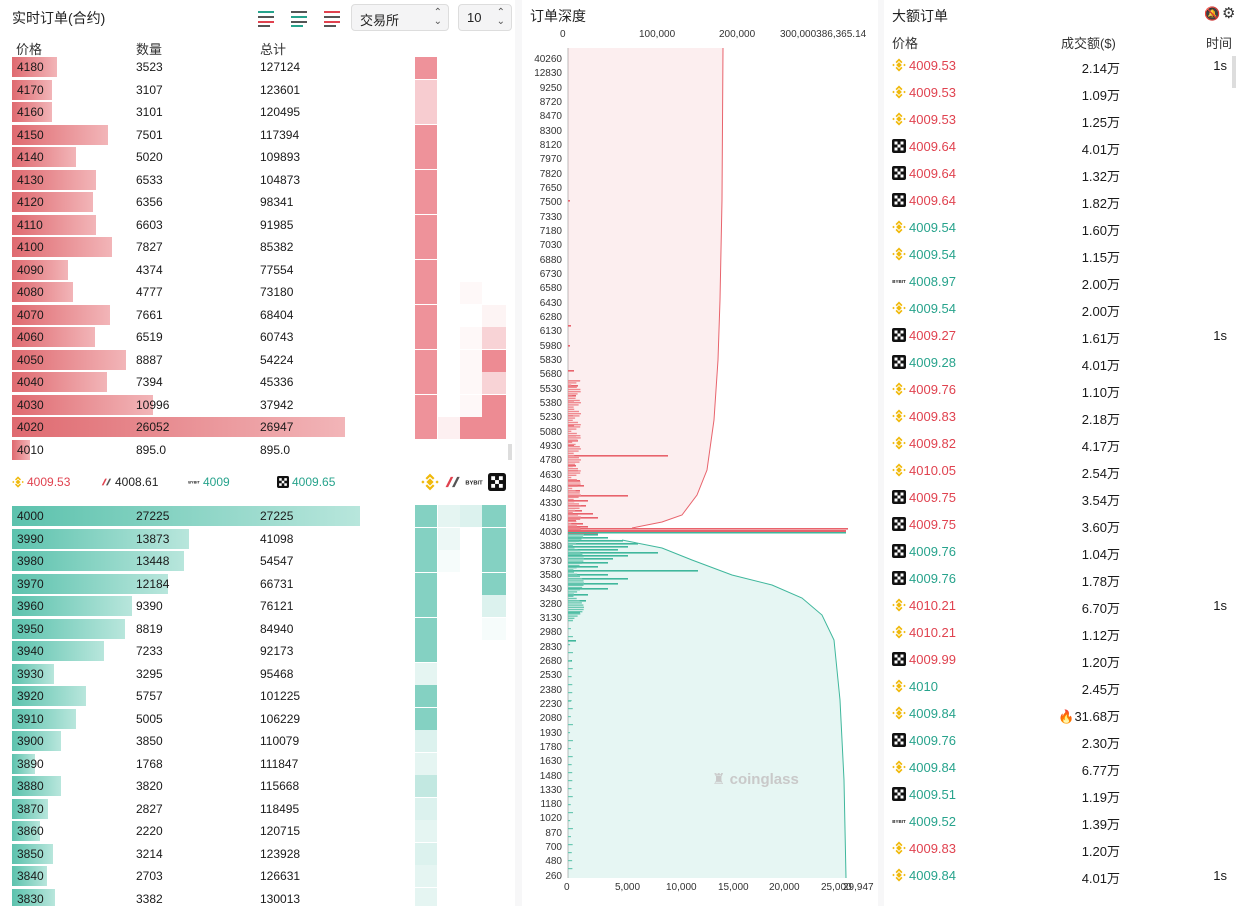 The width and height of the screenshot is (1252, 906). I want to click on bid-row: 4000 27225 27225, so click(186, 515).